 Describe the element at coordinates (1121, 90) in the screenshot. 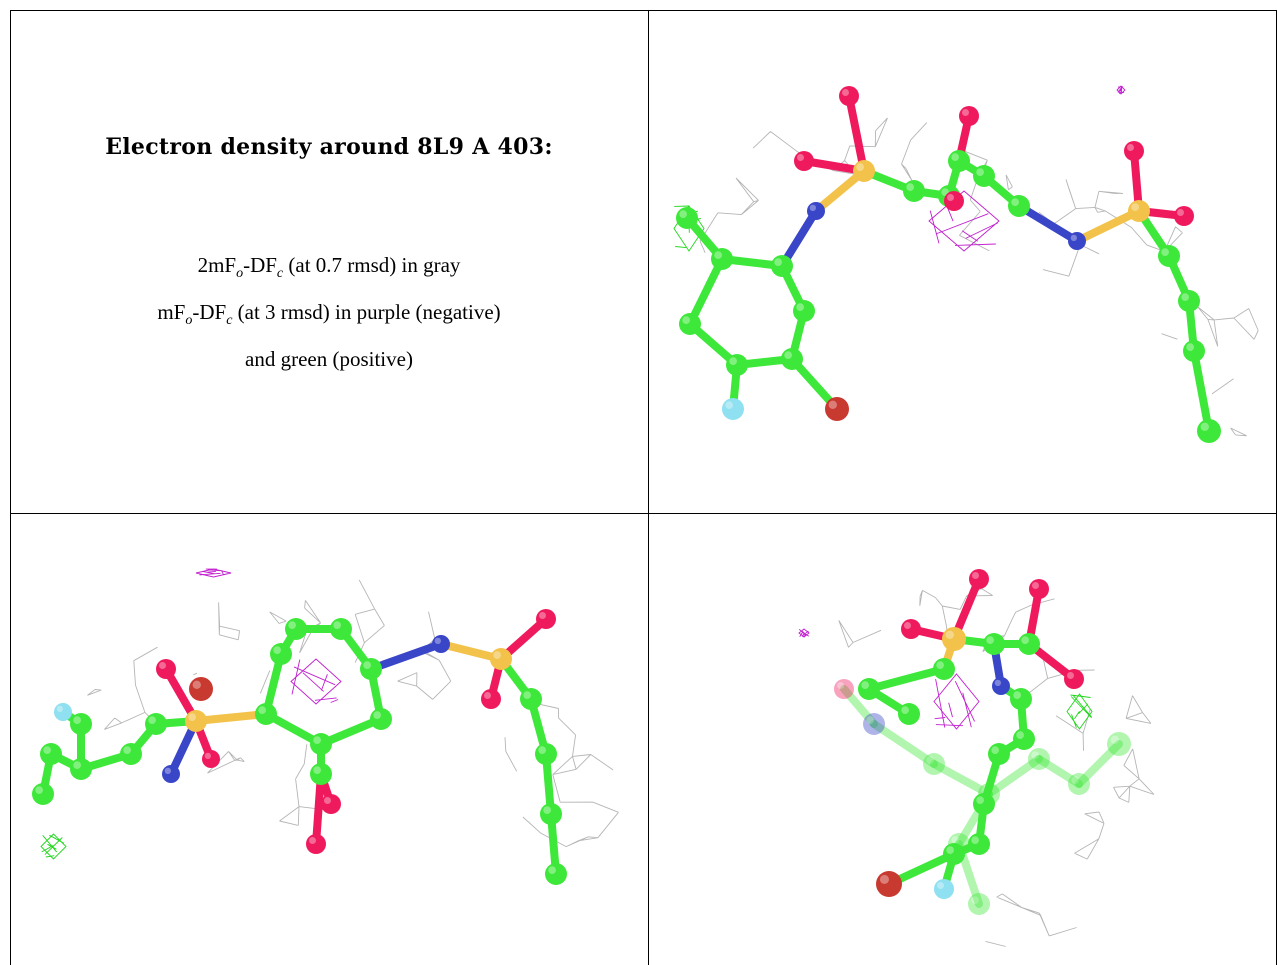

I see `density-mesh-negative-small-lines` at that location.